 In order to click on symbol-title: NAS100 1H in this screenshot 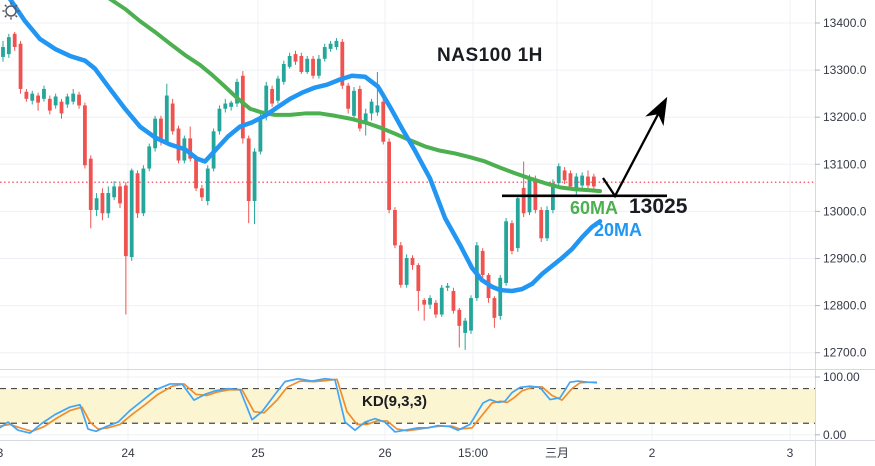, I will do `click(490, 55)`.